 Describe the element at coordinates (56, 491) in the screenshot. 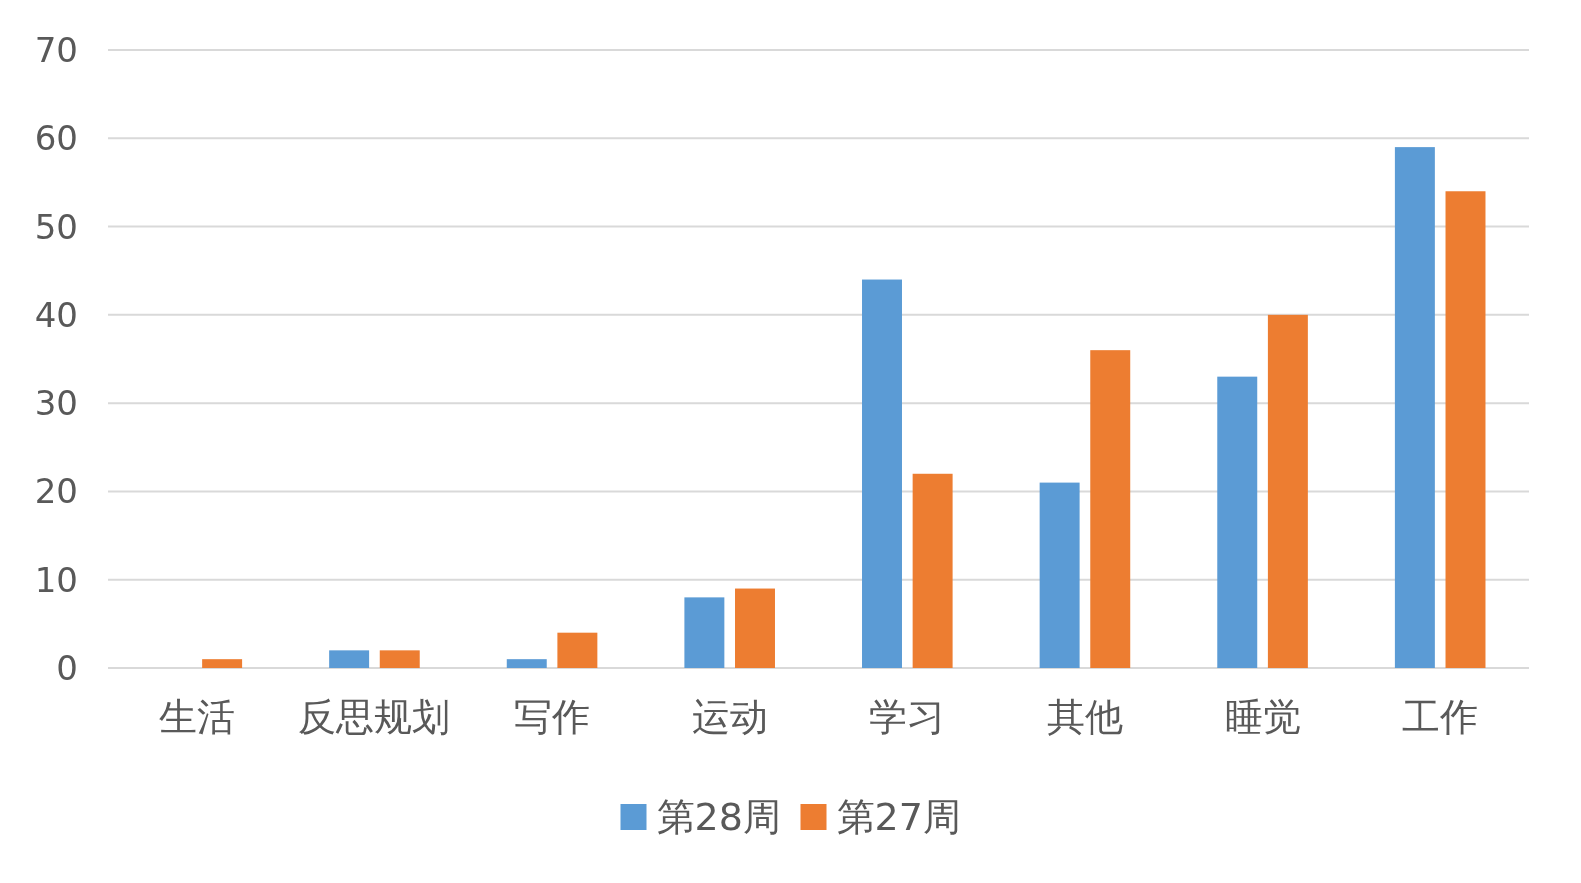

I see `y-tick-label: 20` at that location.